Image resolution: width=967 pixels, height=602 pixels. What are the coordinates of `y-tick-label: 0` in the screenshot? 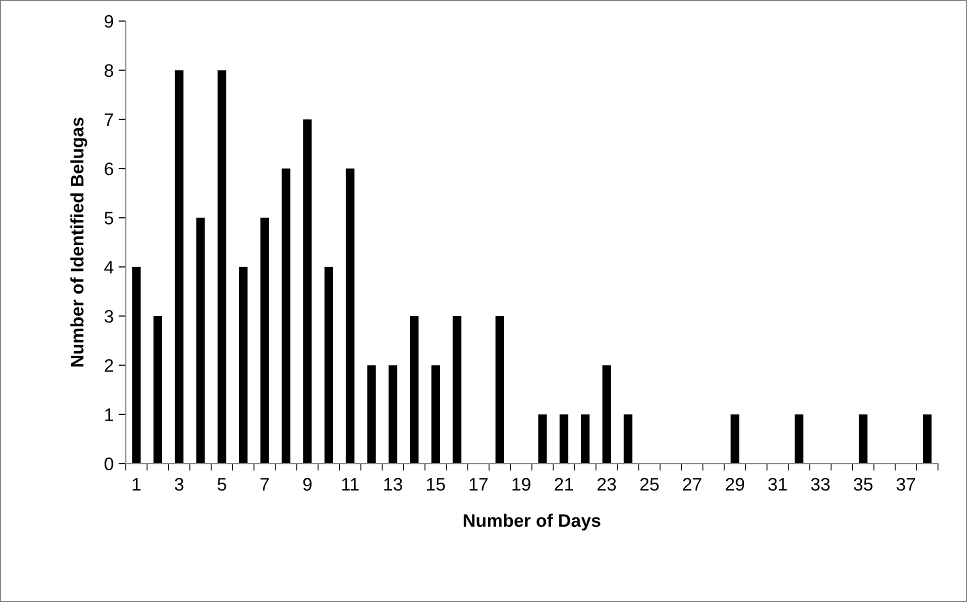 It's located at (109, 463).